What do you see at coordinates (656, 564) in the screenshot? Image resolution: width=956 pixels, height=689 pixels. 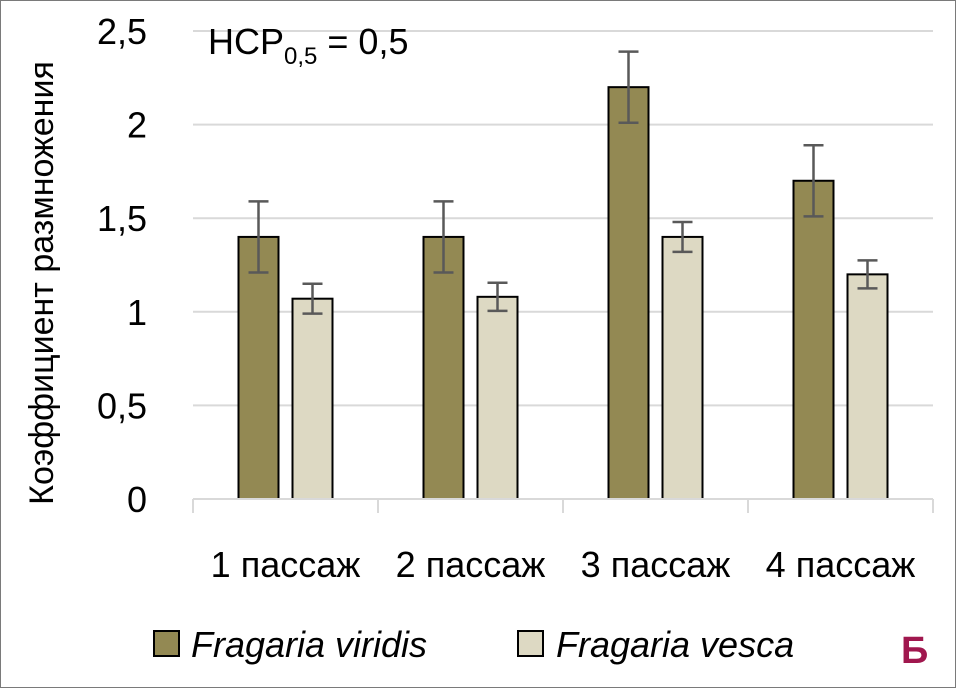 I see `x-tick-label: 3 пассаж` at bounding box center [656, 564].